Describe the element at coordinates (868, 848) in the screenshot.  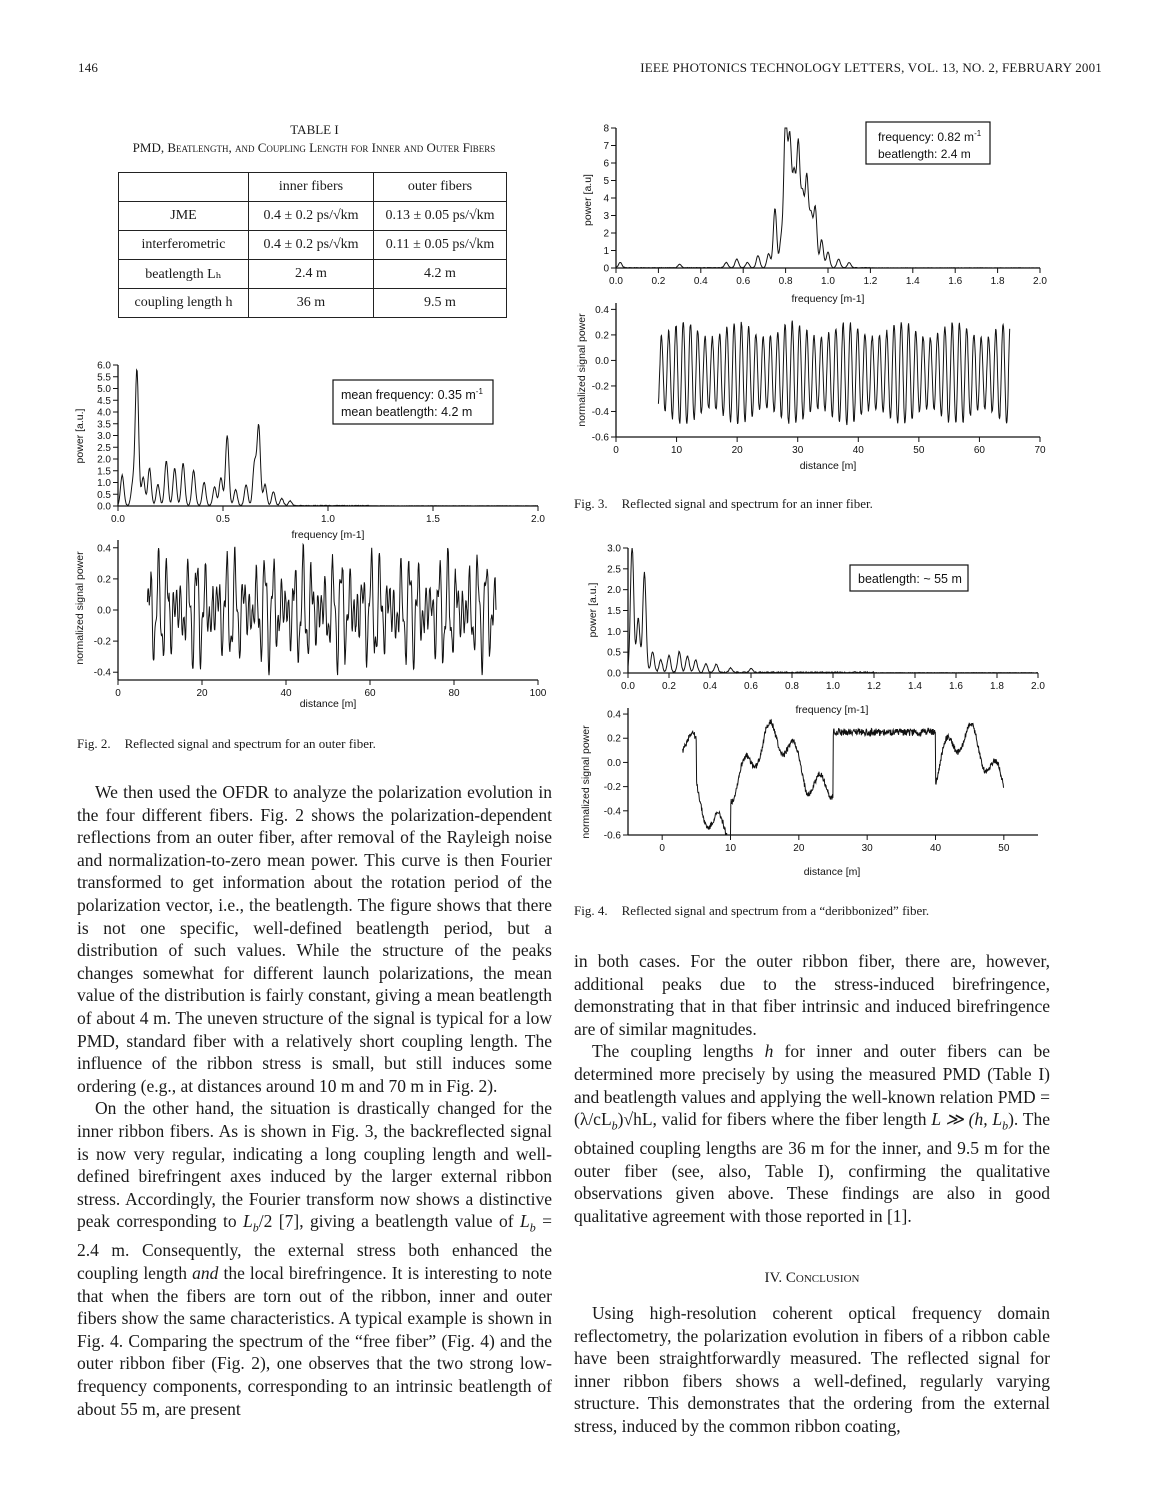
I see `x-tick-label: 30` at that location.